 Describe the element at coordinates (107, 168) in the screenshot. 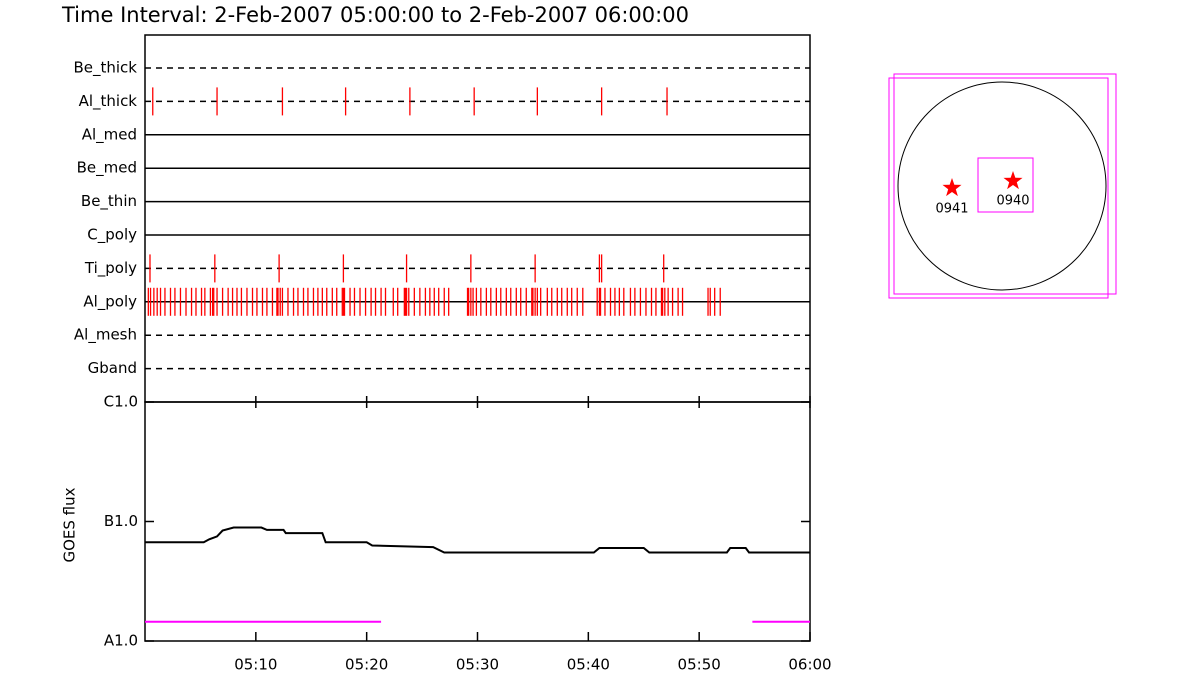

I see `row-label: Be_med` at that location.